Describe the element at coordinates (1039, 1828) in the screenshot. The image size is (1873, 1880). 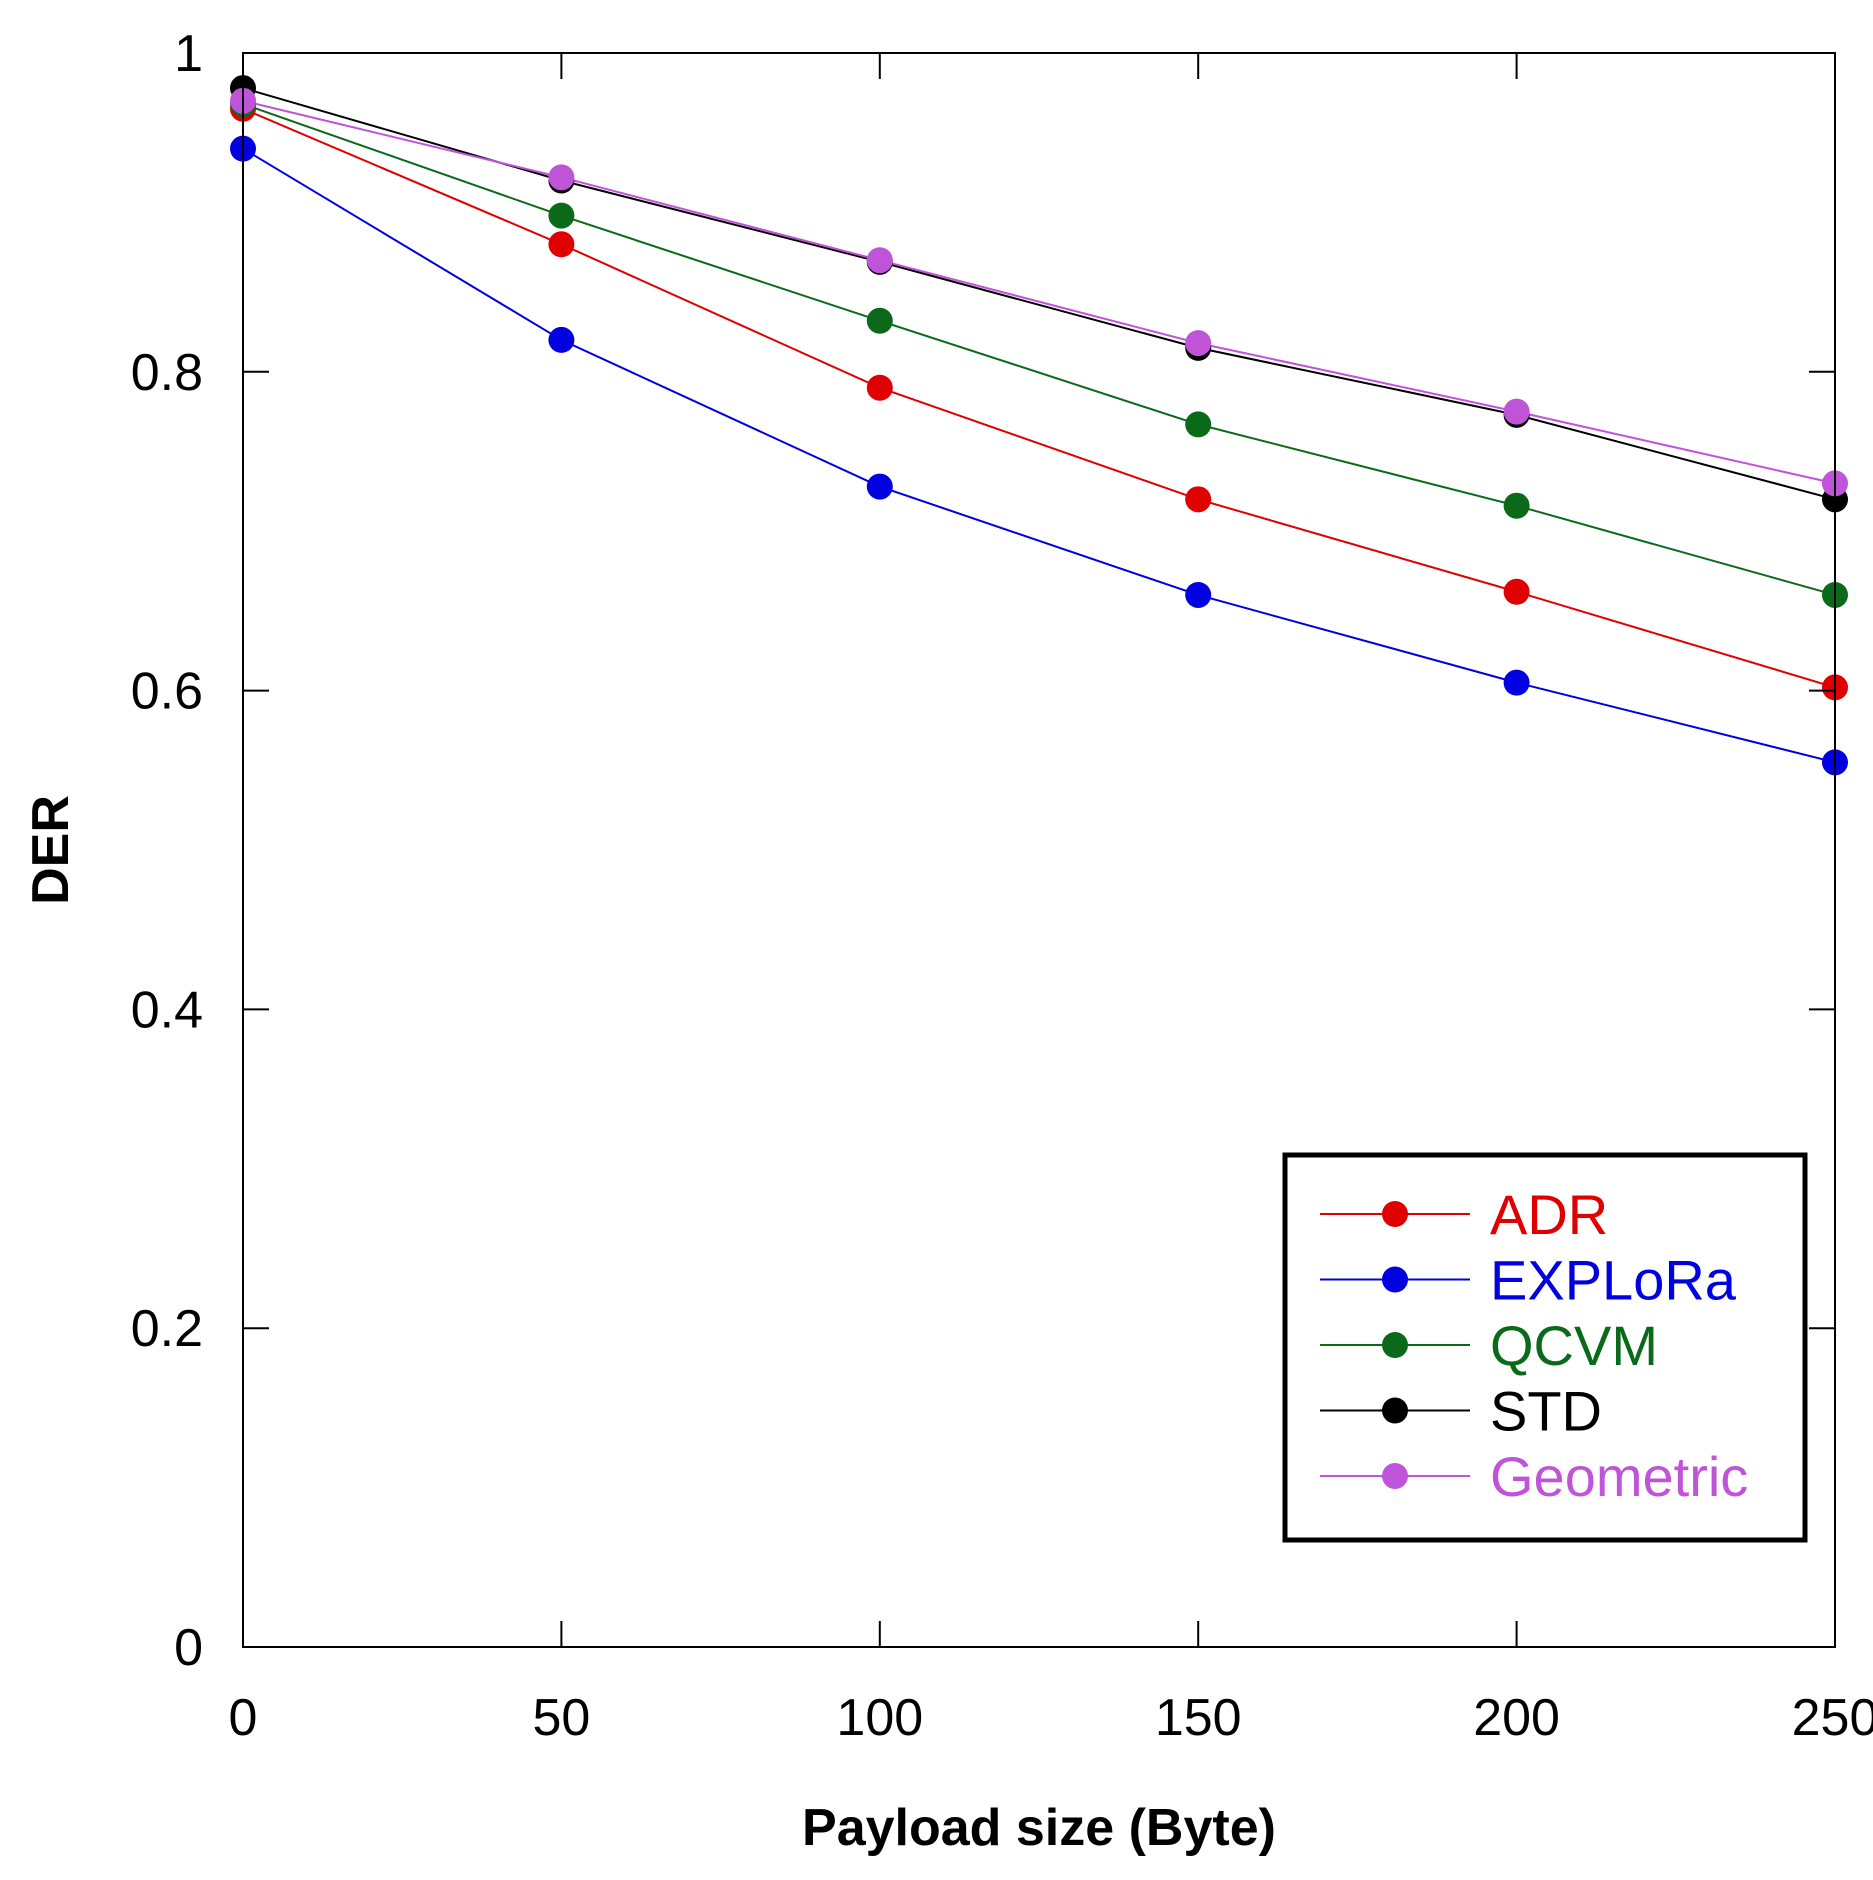
I see `x-axis-title: Payload size (Byte)` at that location.